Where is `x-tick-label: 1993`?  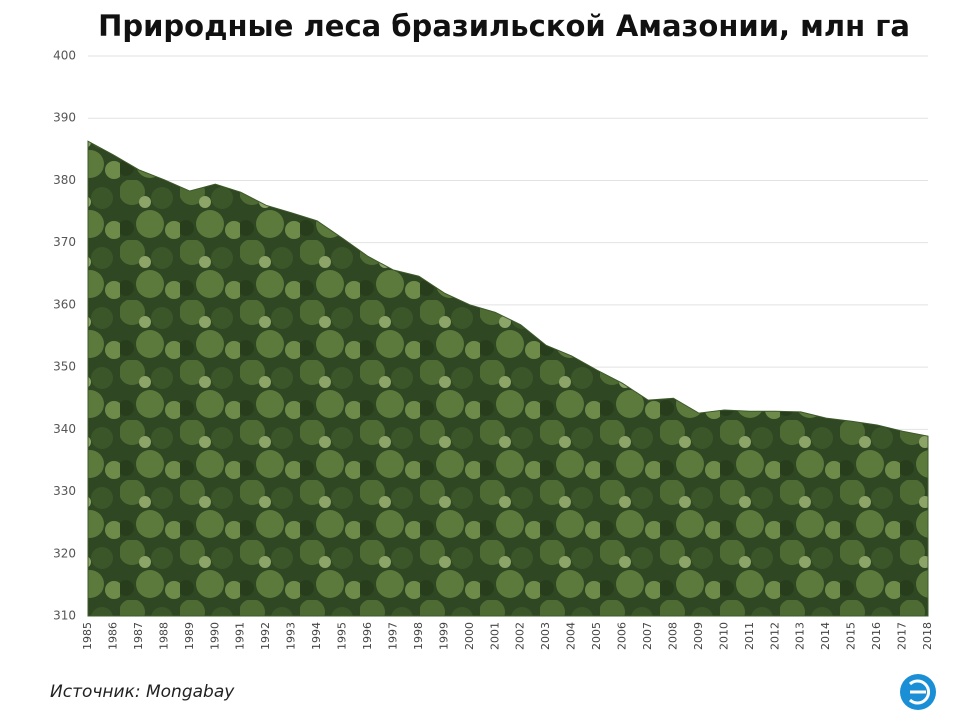 x-tick-label: 1993 is located at coordinates (291, 636).